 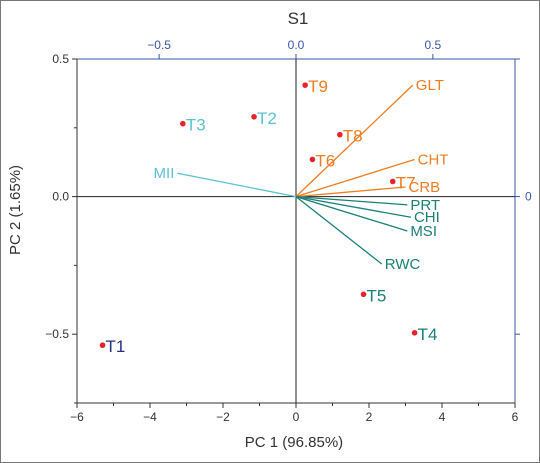 I want to click on loading-vector-msi, so click(x=351, y=213).